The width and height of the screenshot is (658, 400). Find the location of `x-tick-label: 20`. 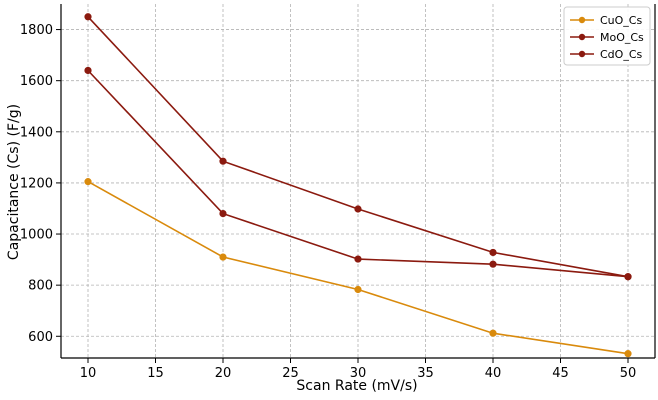

x-tick-label: 20 is located at coordinates (223, 373).